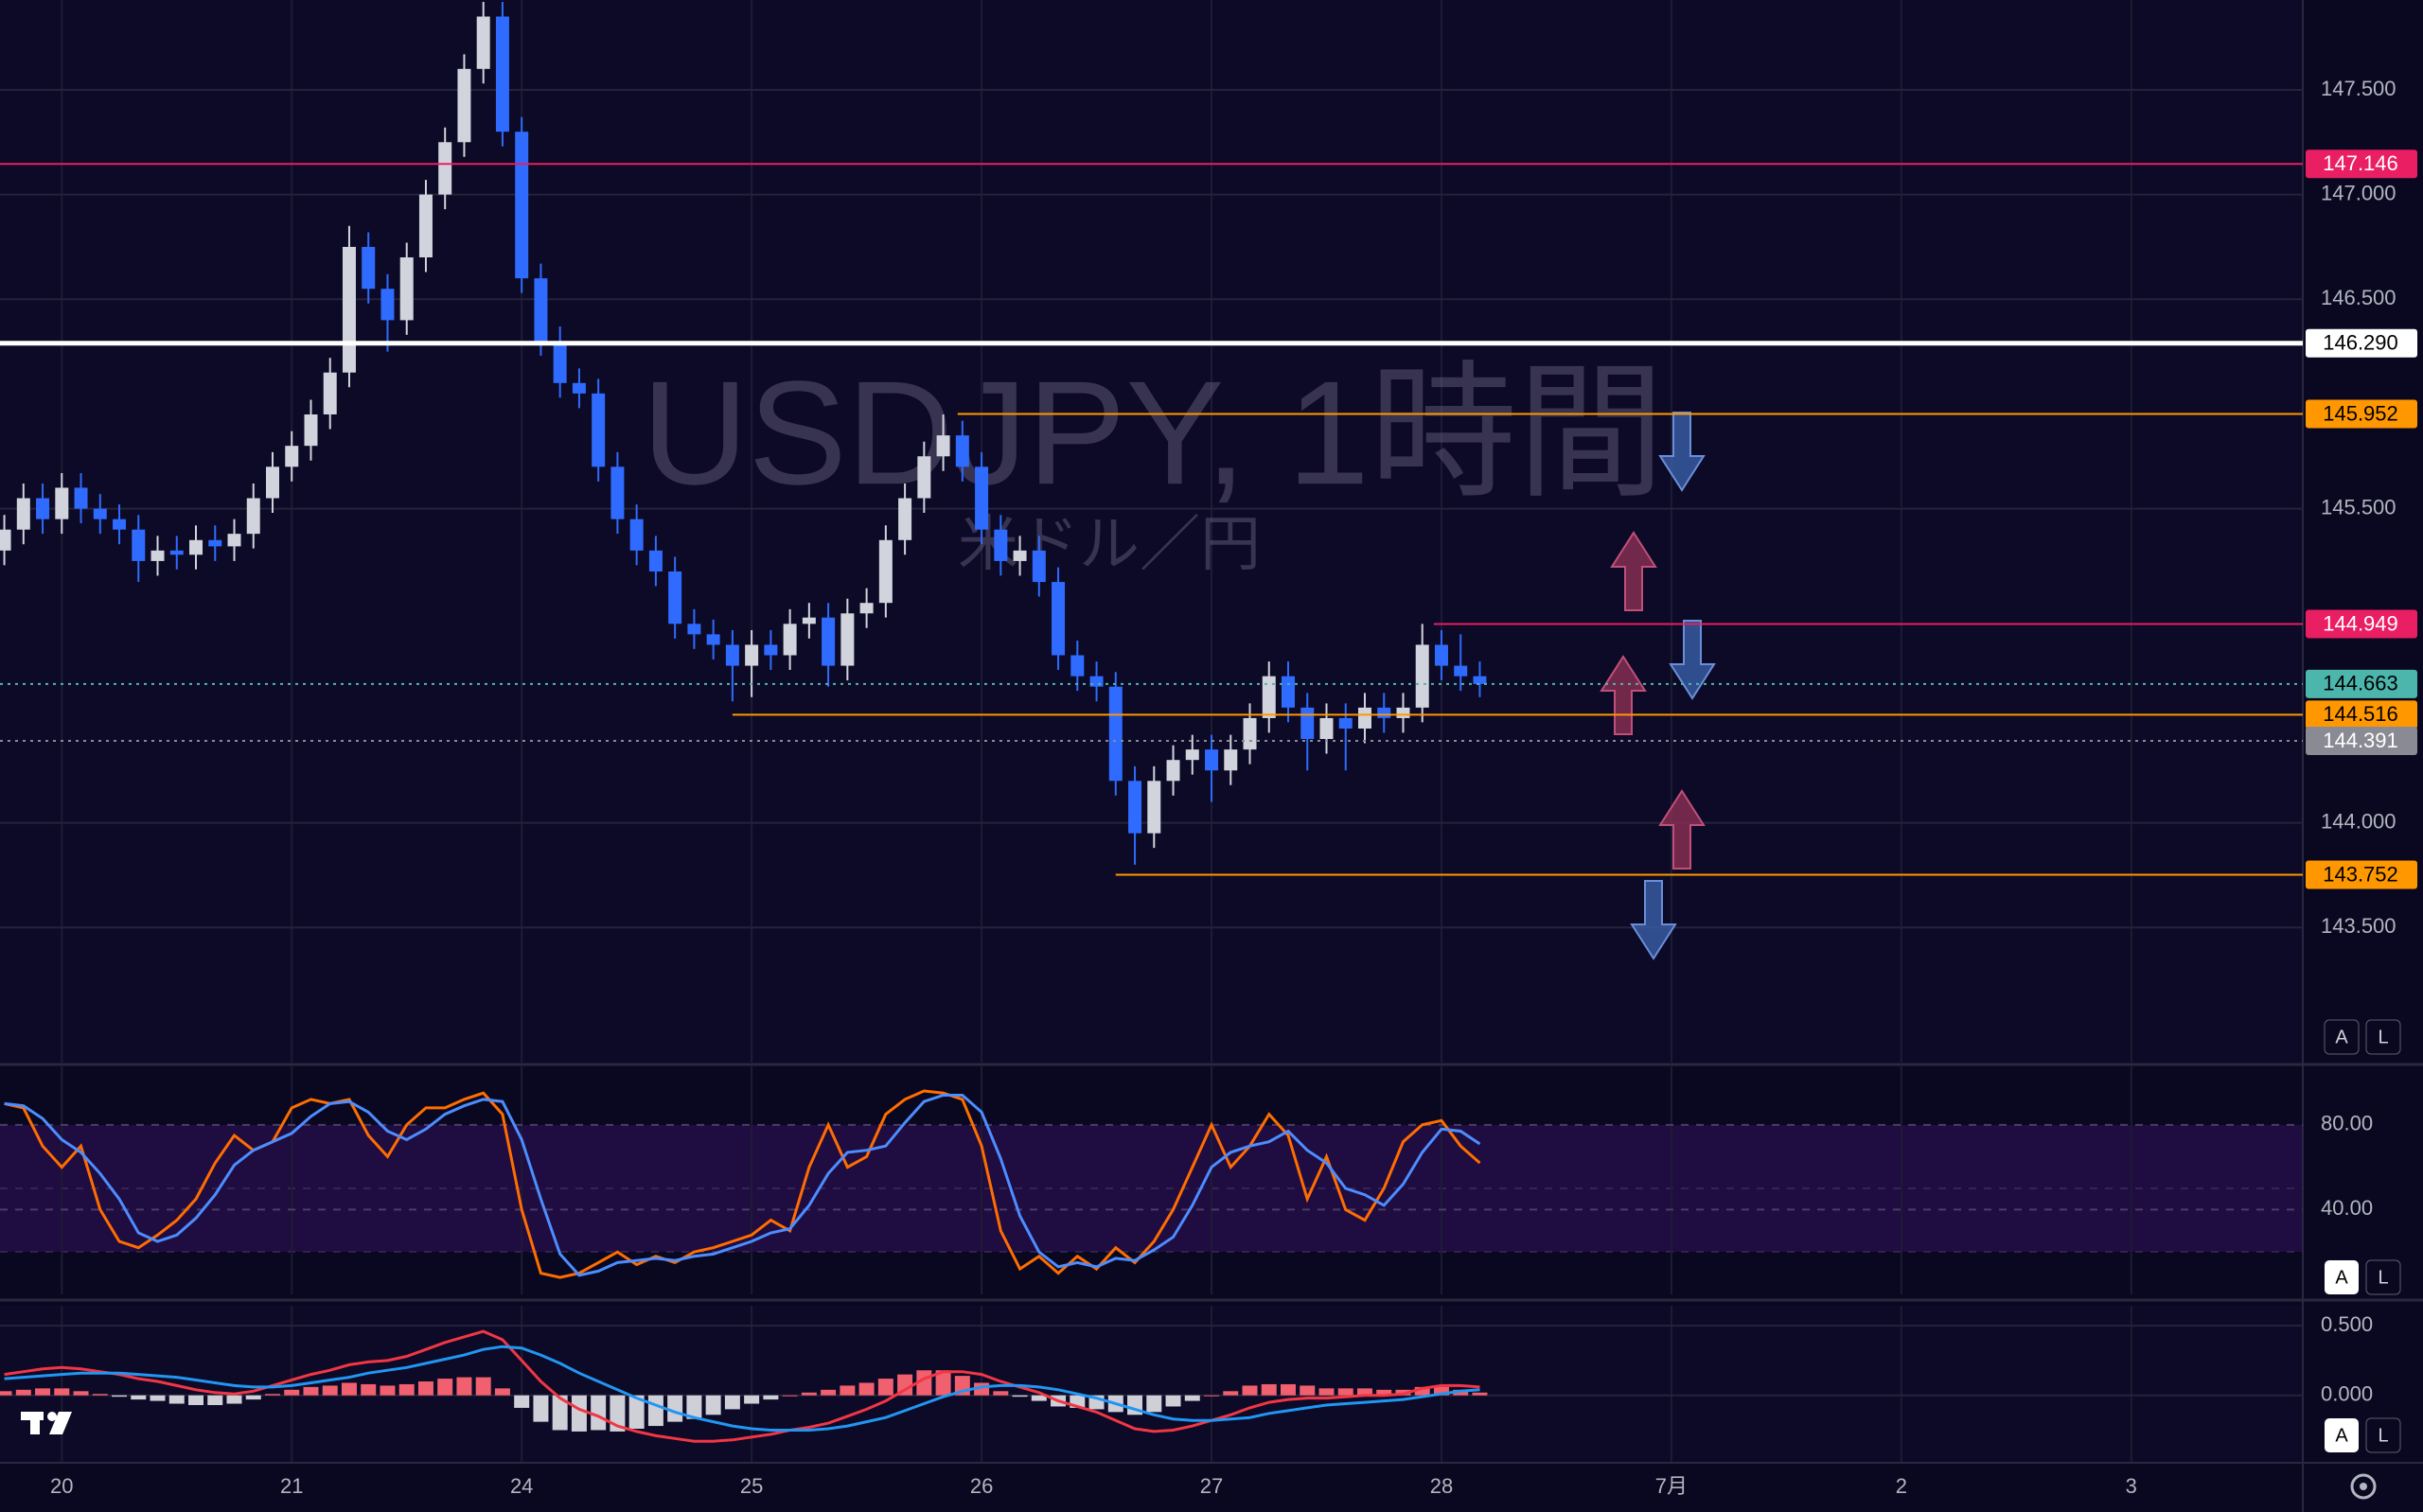 This screenshot has width=2423, height=1512. What do you see at coordinates (2358, 926) in the screenshot?
I see `y-tick-label: 143.500` at bounding box center [2358, 926].